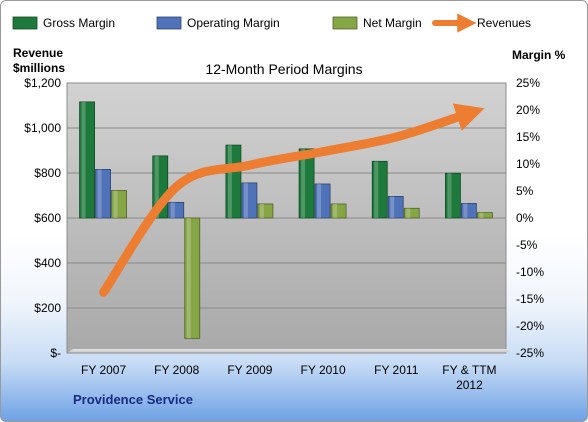 The height and width of the screenshot is (422, 588). I want to click on right-axis-tick-label: 5%, so click(525, 191).